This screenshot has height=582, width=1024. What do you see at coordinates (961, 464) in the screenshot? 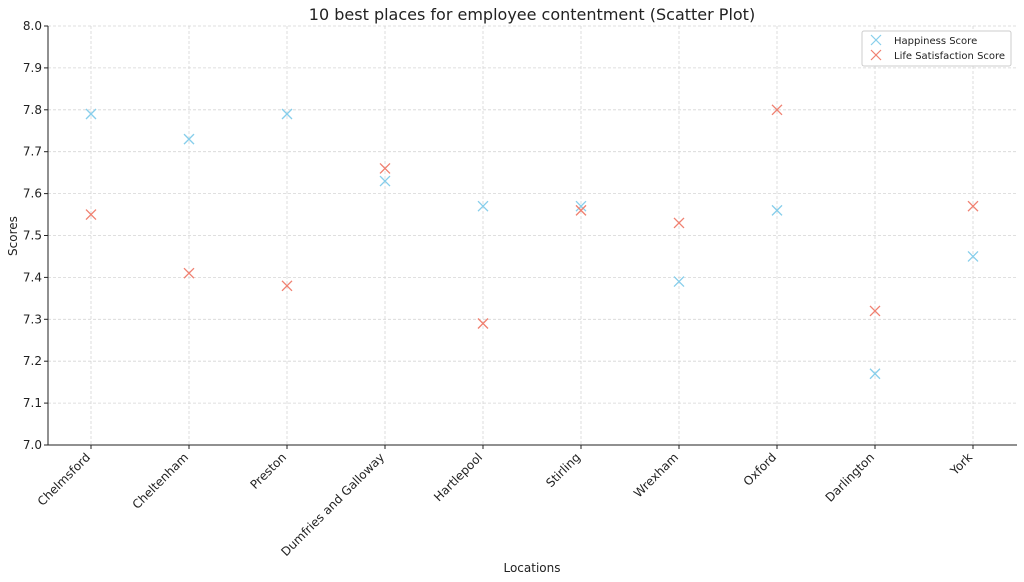
I see `x-tick-label: York` at bounding box center [961, 464].